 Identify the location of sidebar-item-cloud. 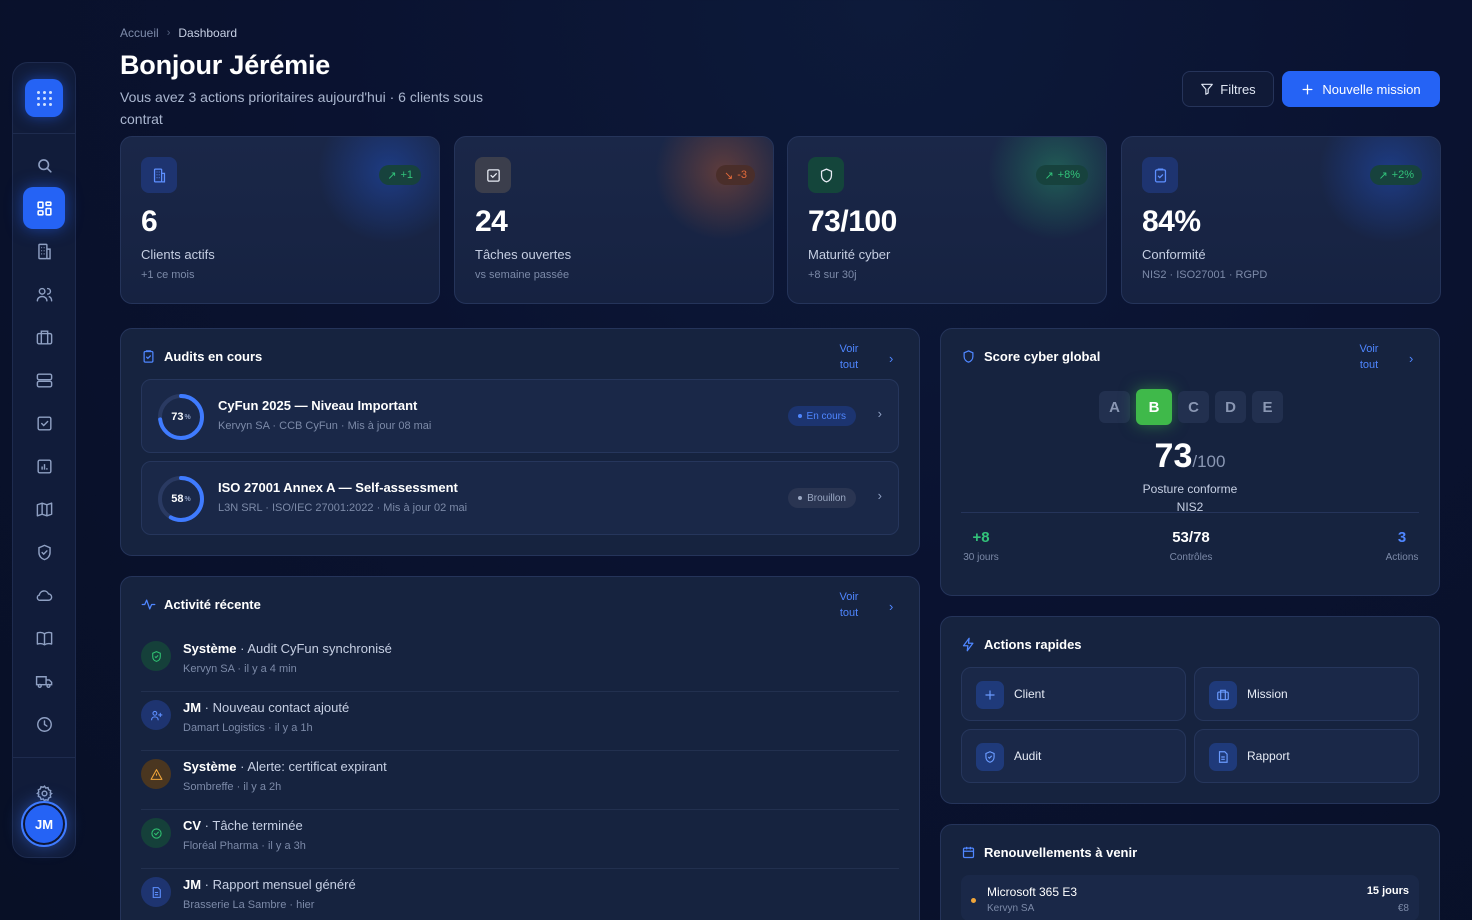
(44, 595).